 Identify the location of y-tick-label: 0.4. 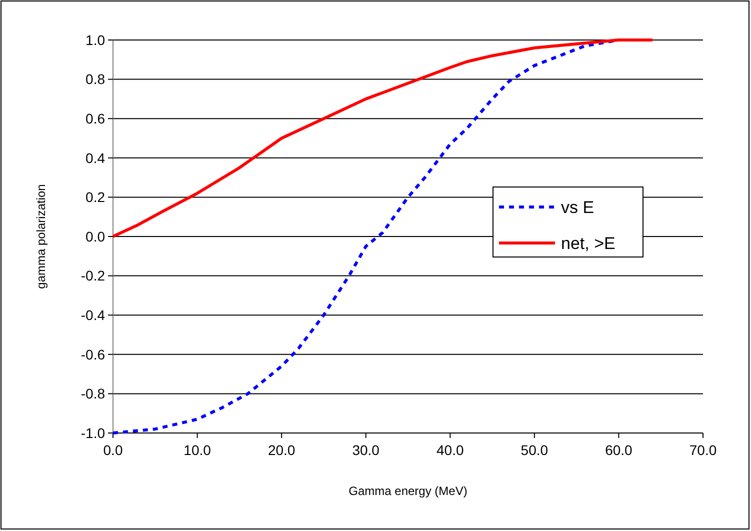
(96, 158).